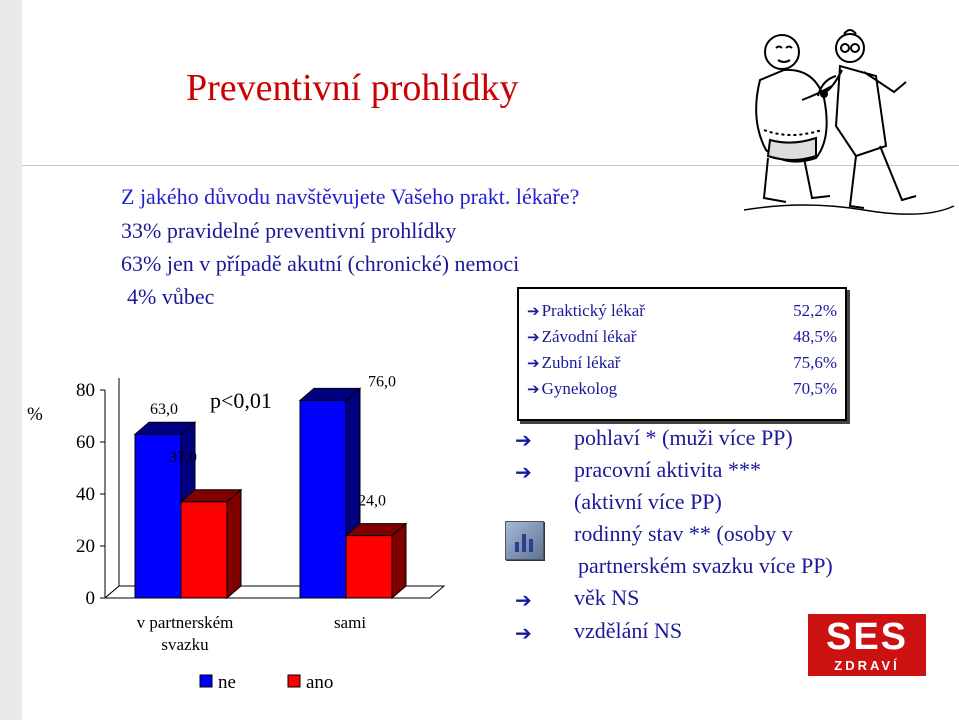  Describe the element at coordinates (352, 88) in the screenshot. I see `slide-title: Preventivní prohlídky` at that location.